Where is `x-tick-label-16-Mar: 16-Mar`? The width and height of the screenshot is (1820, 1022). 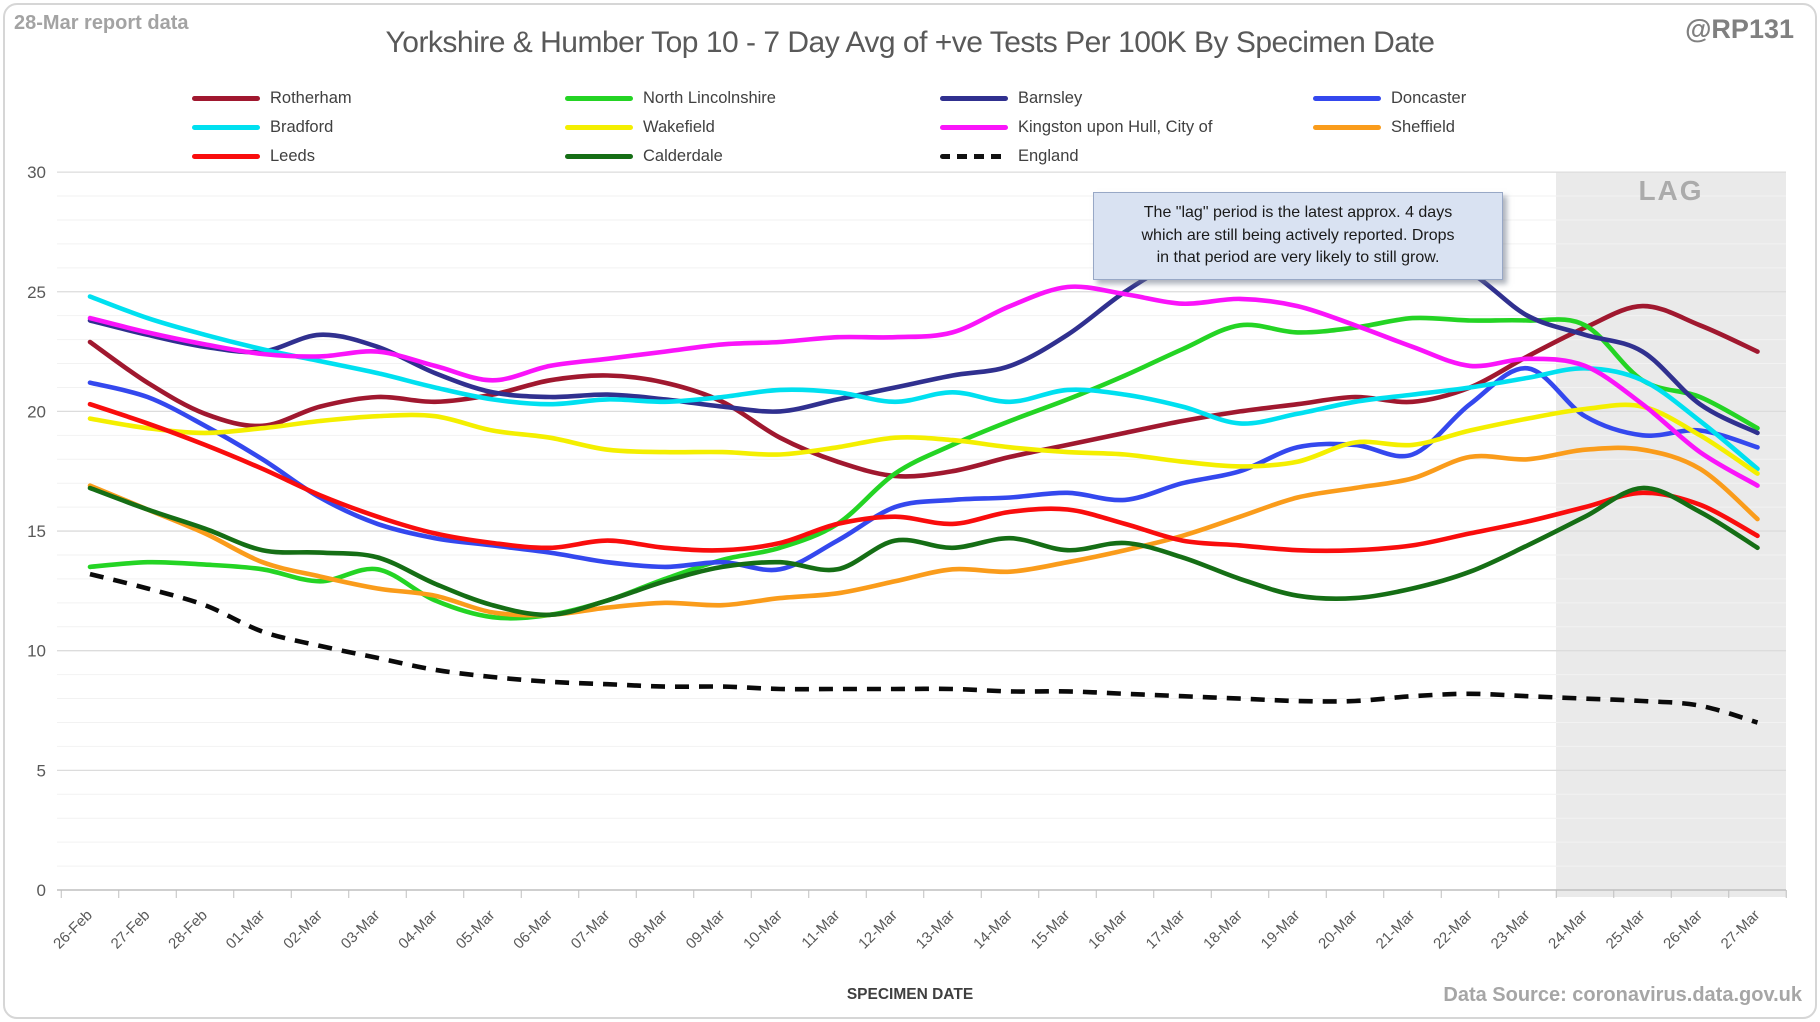 x-tick-label-16-Mar: 16-Mar is located at coordinates (1108, 930).